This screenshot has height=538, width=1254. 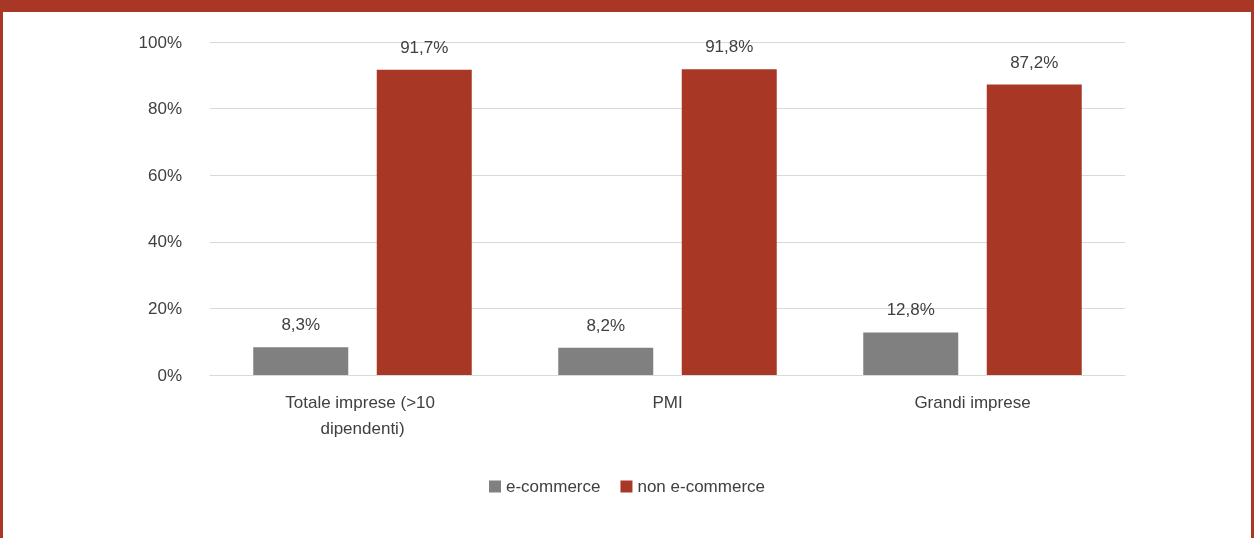 What do you see at coordinates (606, 325) in the screenshot?
I see `data-label: 8,2%` at bounding box center [606, 325].